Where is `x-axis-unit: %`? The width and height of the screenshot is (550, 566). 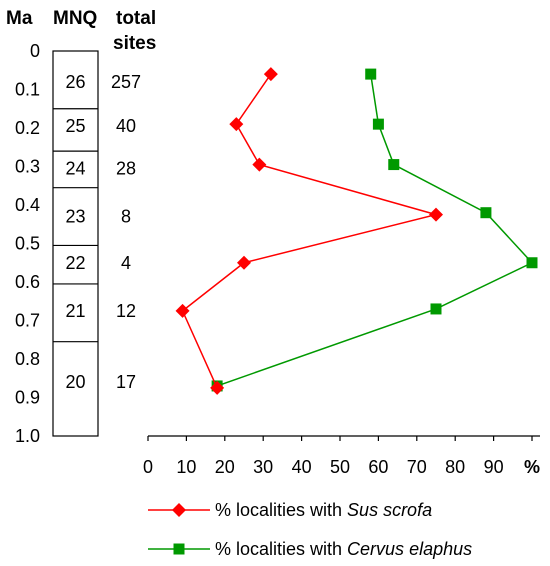 x-axis-unit: % is located at coordinates (532, 467).